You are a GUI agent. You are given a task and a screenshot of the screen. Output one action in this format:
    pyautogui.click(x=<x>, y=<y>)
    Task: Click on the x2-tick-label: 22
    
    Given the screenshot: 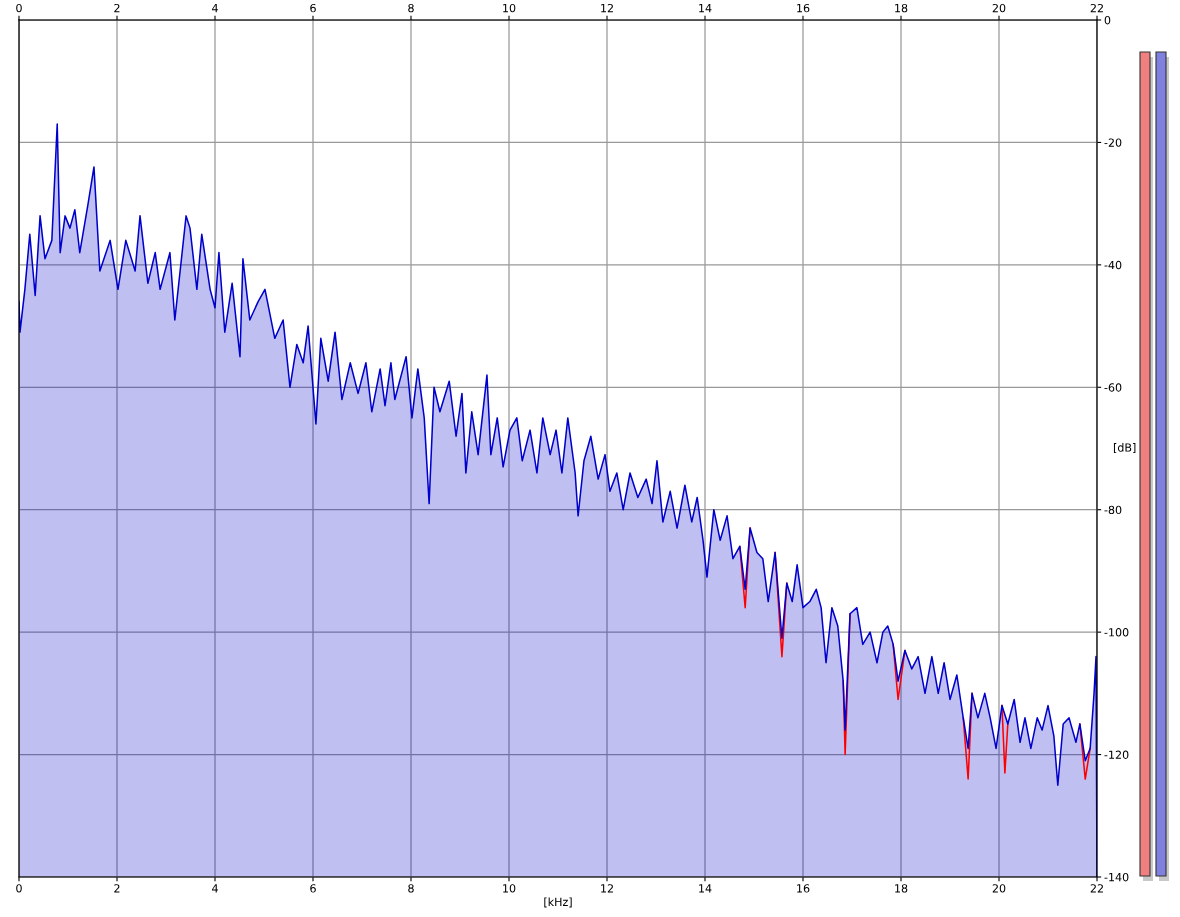 What is the action you would take?
    pyautogui.click(x=1096, y=8)
    